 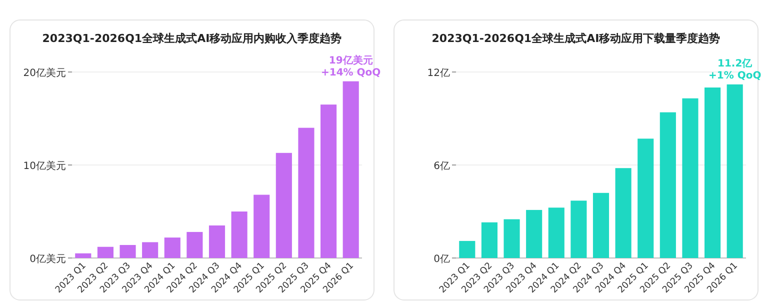 What do you see at coordinates (44, 166) in the screenshot?
I see `y-tick-label: 10亿美元` at bounding box center [44, 166].